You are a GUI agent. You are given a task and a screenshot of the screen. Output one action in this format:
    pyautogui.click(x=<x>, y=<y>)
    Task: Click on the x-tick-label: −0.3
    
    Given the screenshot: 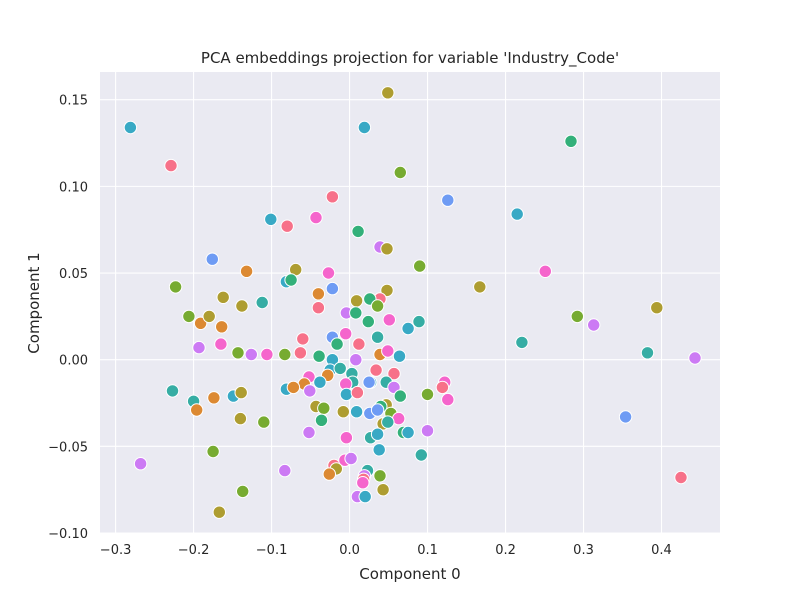 What is the action you would take?
    pyautogui.click(x=116, y=550)
    